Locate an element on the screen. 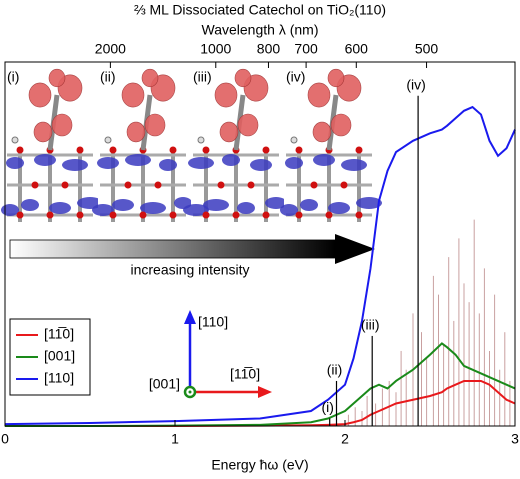  axis-dot is located at coordinates (190, 392).